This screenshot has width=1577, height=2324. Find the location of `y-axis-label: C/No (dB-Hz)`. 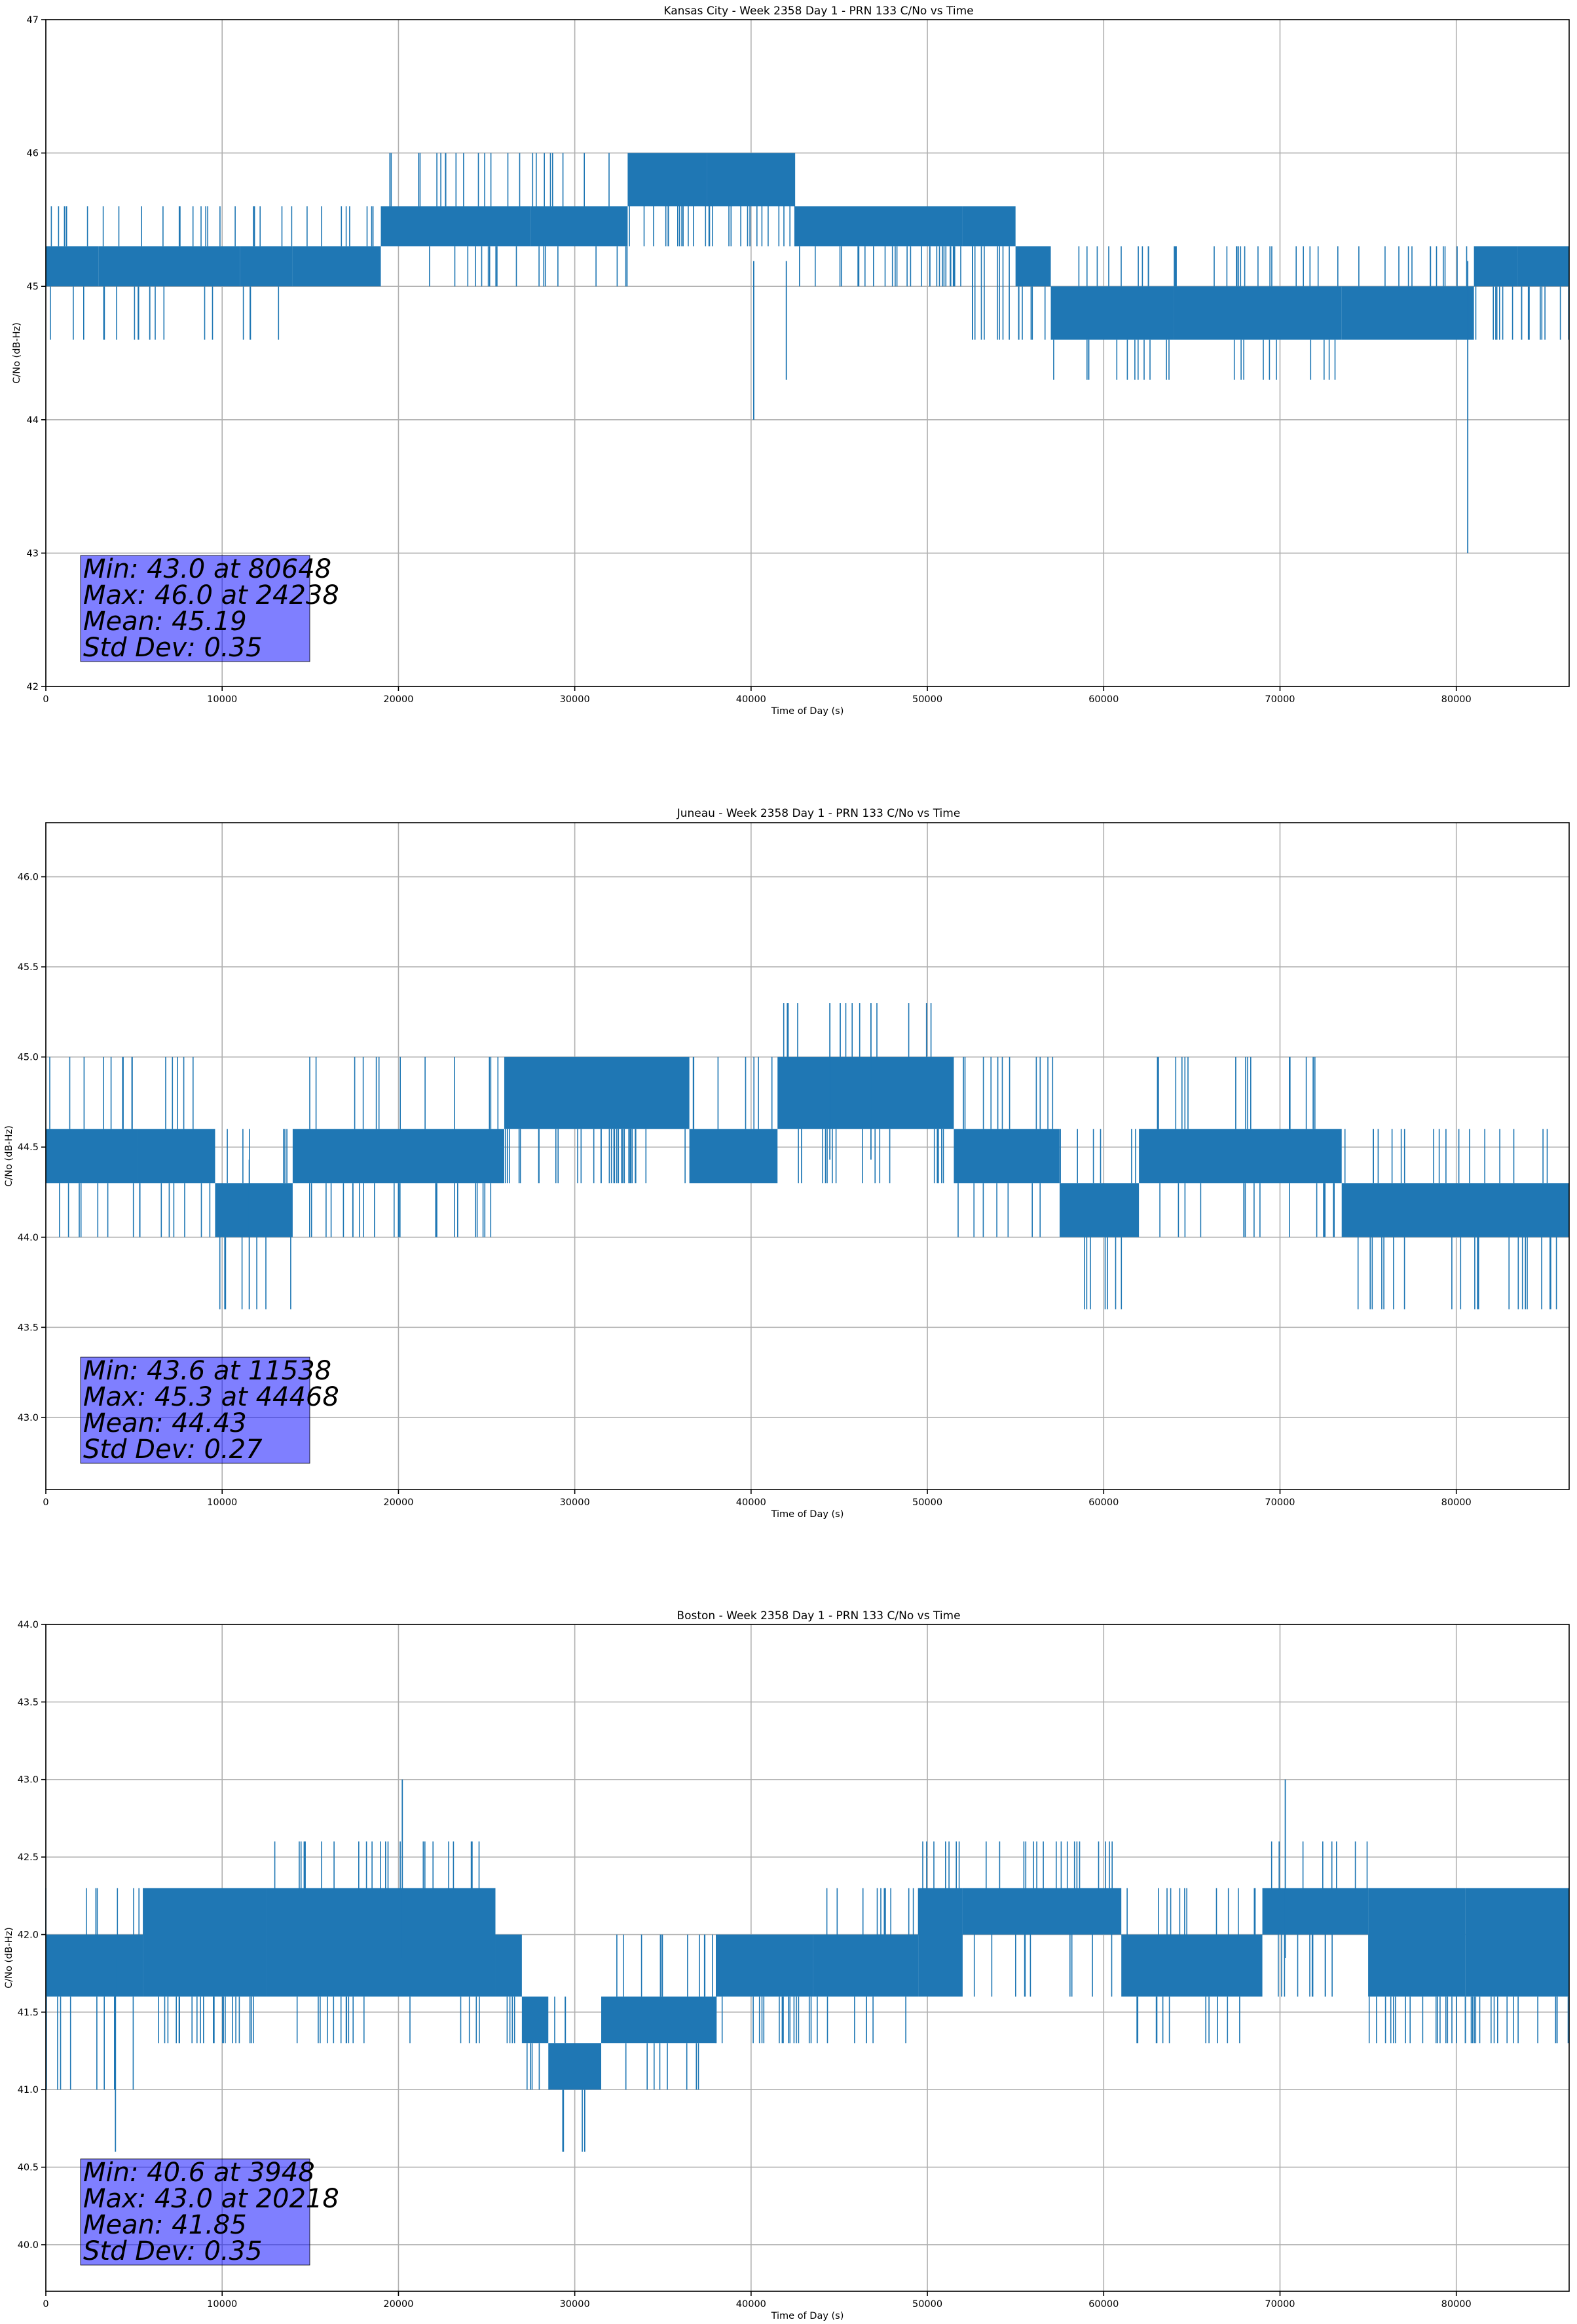

y-axis-label: C/No (dB-Hz) is located at coordinates (17, 353).